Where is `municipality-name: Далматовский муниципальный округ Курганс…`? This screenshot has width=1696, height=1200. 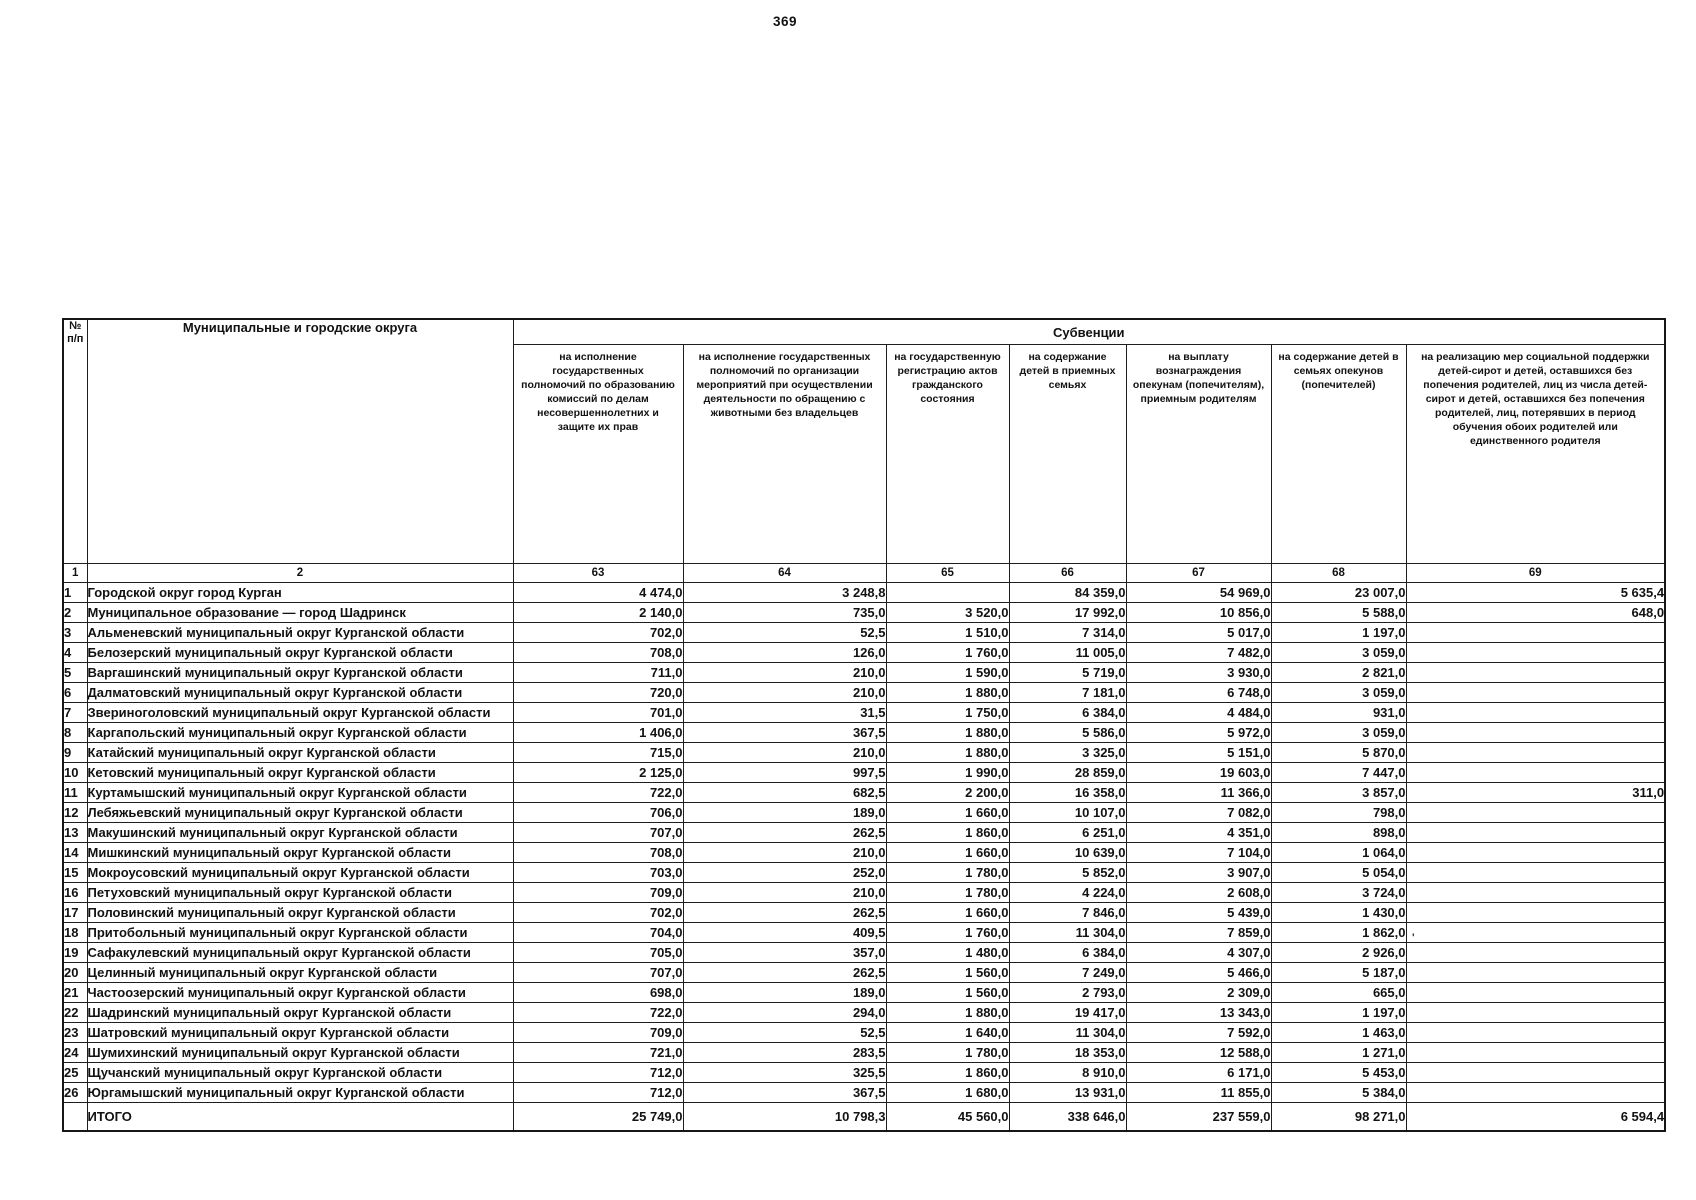
municipality-name: Далматовский муниципальный округ Курганс… is located at coordinates (300, 692).